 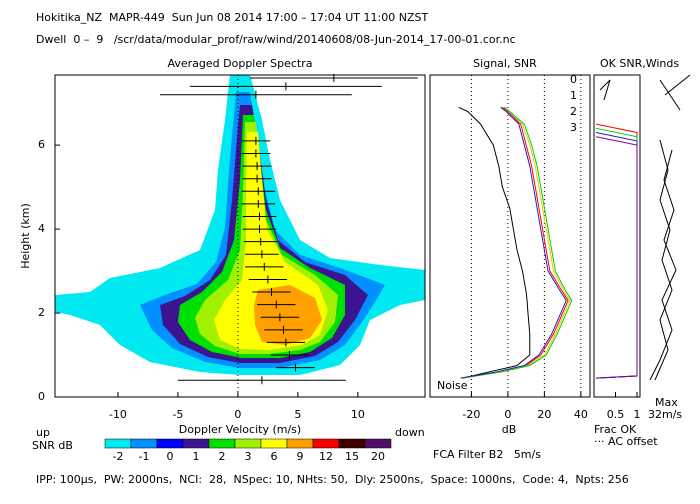 I want to click on y-tick-label: 0, so click(x=41, y=396).